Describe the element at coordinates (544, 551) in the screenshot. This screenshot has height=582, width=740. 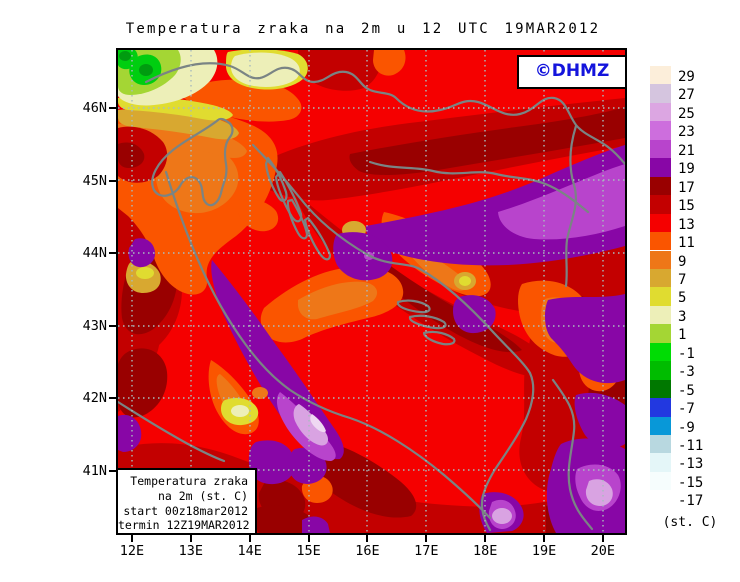
I see `lon-label: 19E` at that location.